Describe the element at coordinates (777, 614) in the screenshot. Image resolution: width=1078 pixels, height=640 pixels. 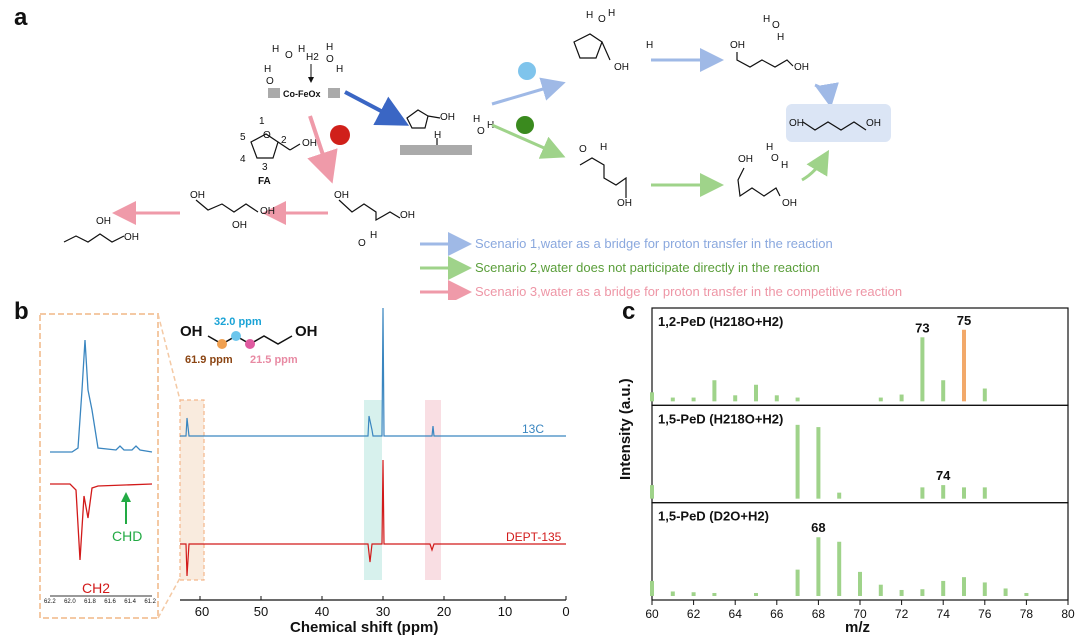
I see `ms-x-tick-label: 66` at that location.